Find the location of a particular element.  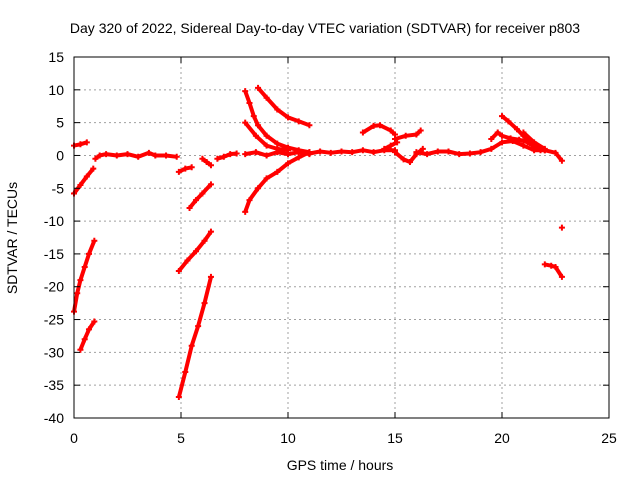

y-tick-labels: -40 -35 -30 -25 -20 -15 -10 -5 0 5 10 15 is located at coordinates (54, 237).